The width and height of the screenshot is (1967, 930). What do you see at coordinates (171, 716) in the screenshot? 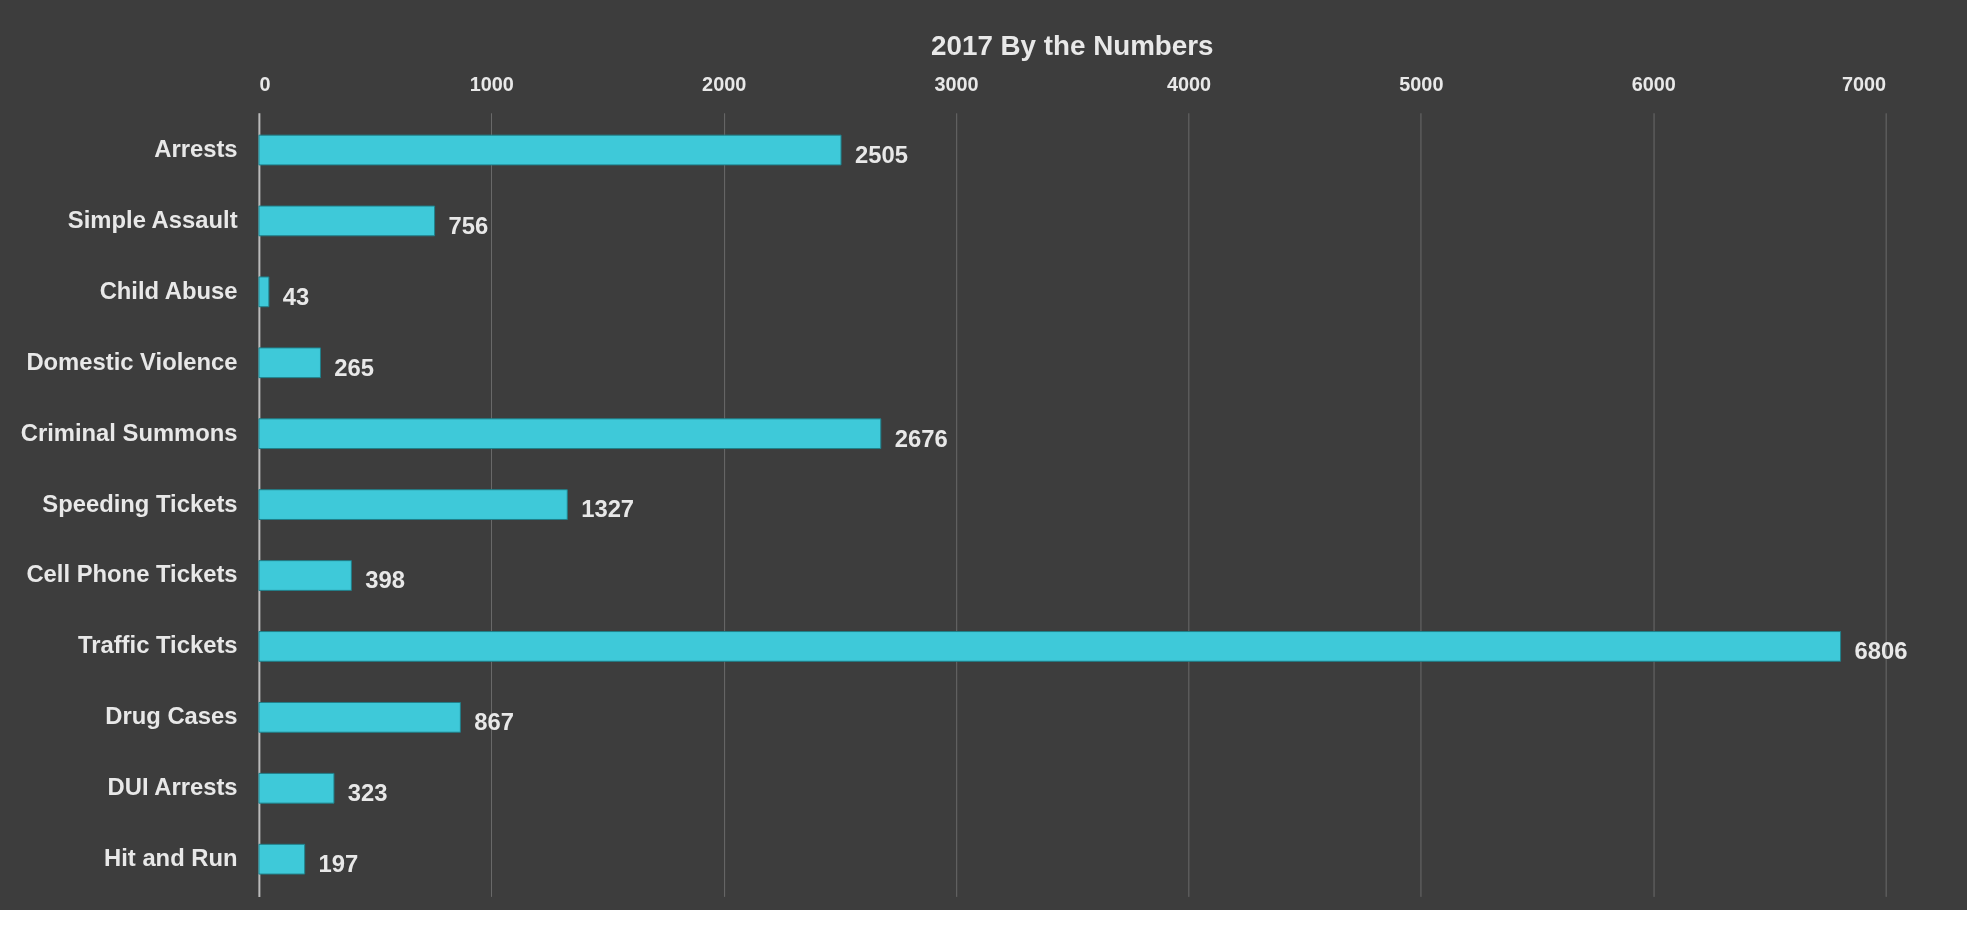
I see `y-tick-label: Drug Cases` at bounding box center [171, 716].